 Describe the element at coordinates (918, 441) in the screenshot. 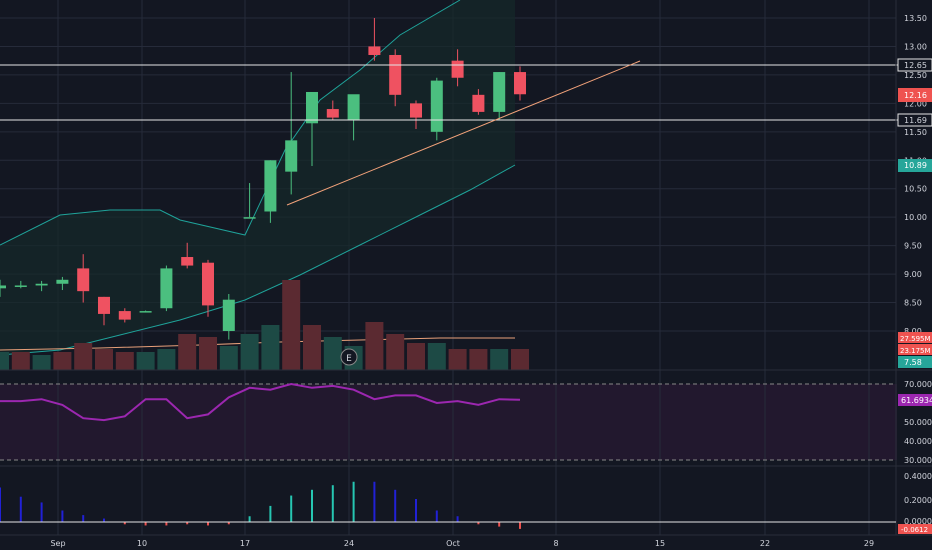

I see `rsi-tick-40: 40.0000` at that location.